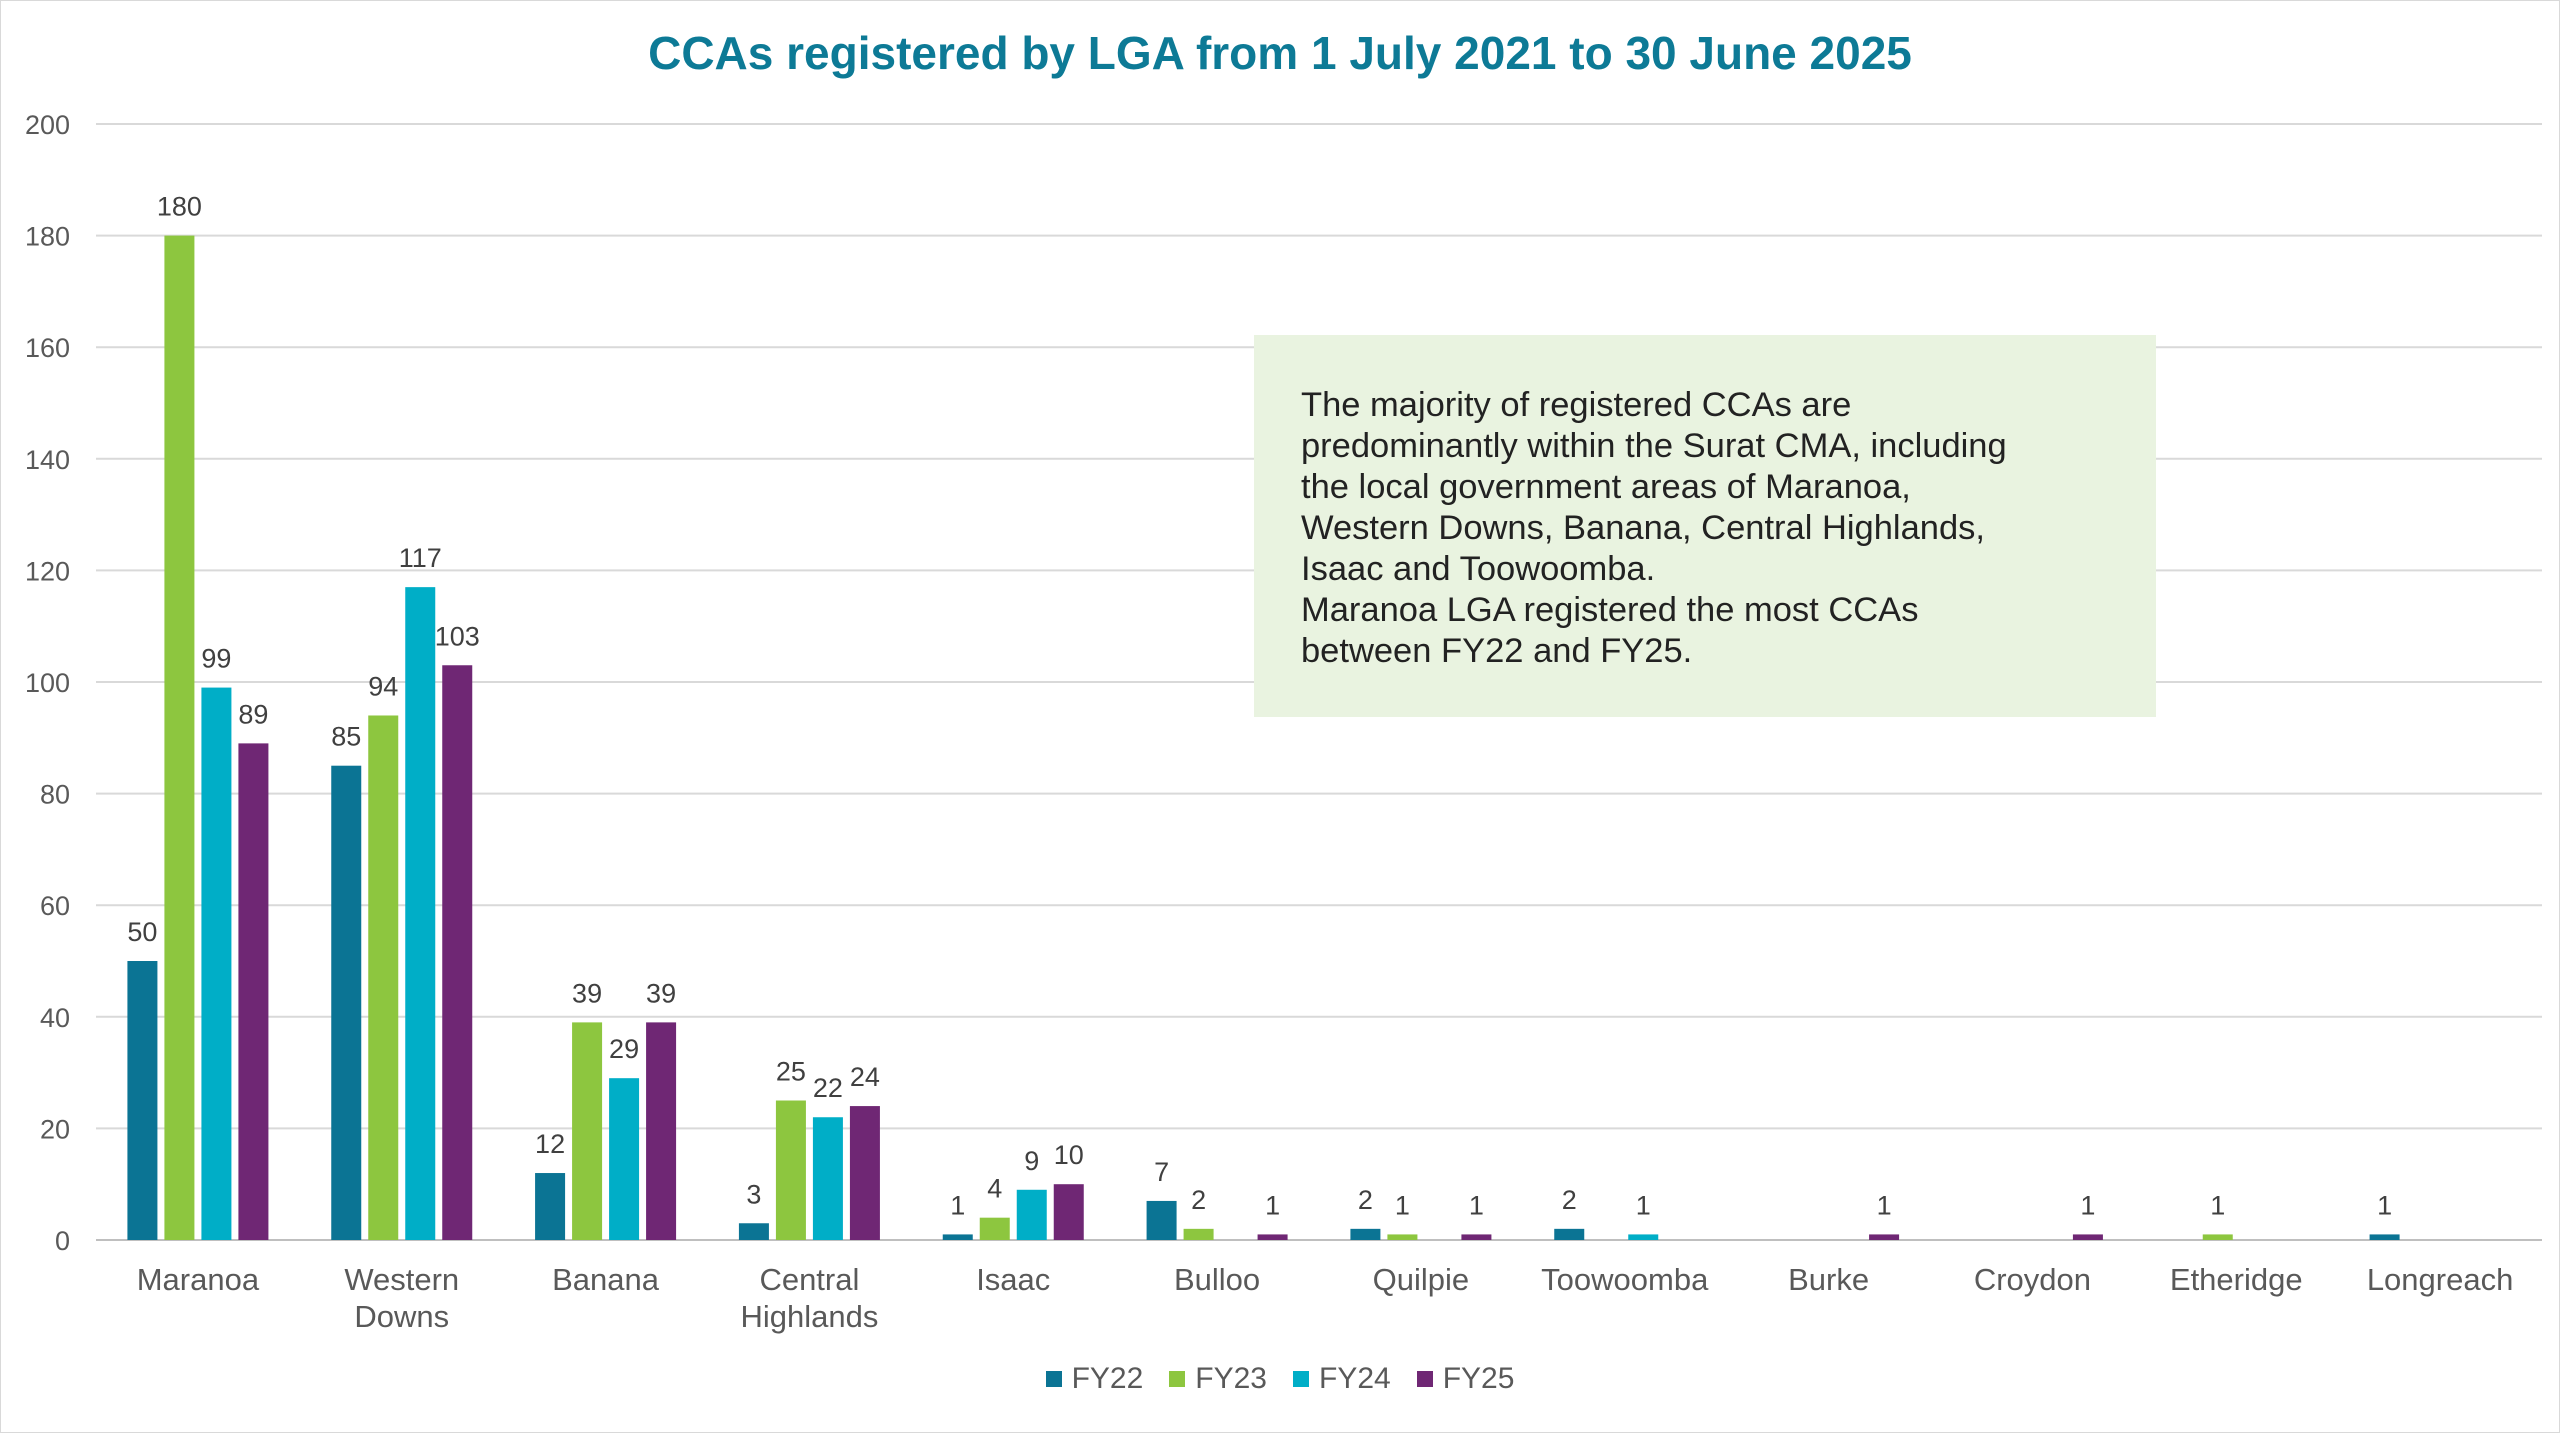 Image resolution: width=2560 pixels, height=1433 pixels. Describe the element at coordinates (1478, 1378) in the screenshot. I see `legend-label: FY25` at that location.